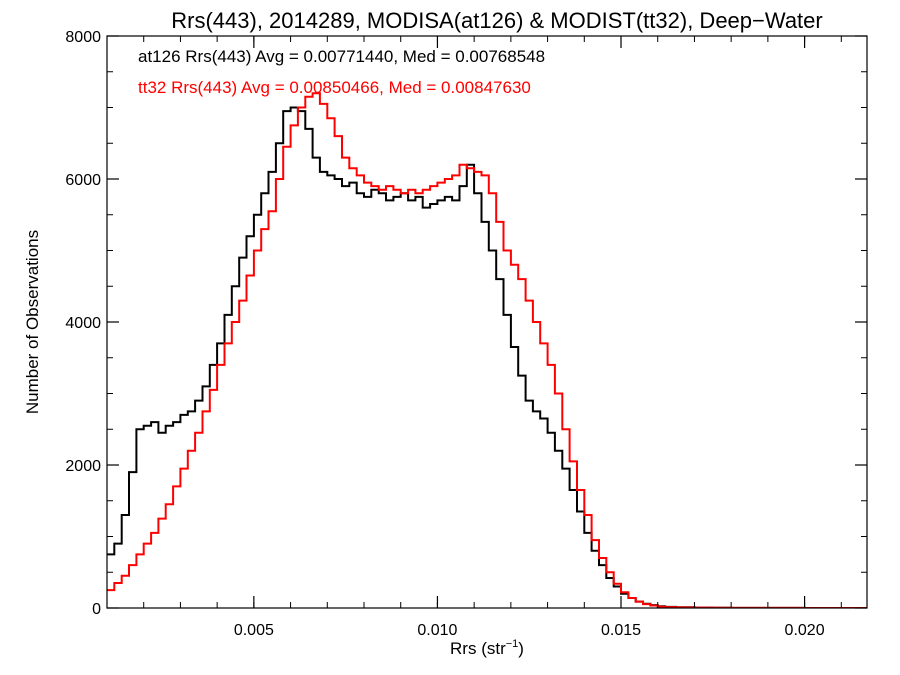  Describe the element at coordinates (254, 630) in the screenshot. I see `x-tick-label: 0.005` at that location.